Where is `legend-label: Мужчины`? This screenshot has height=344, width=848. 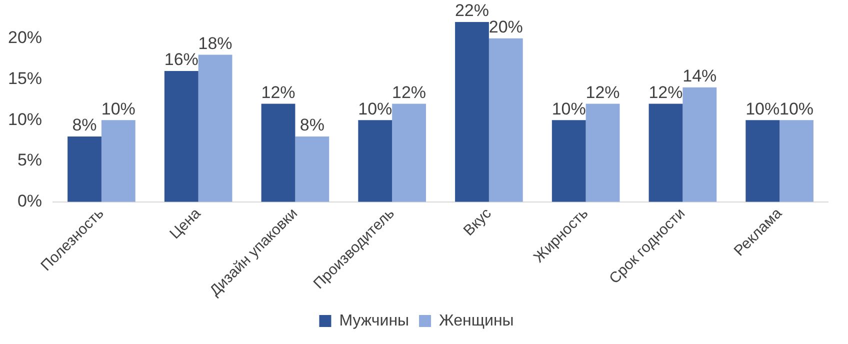
legend-label: Мужчины is located at coordinates (374, 321).